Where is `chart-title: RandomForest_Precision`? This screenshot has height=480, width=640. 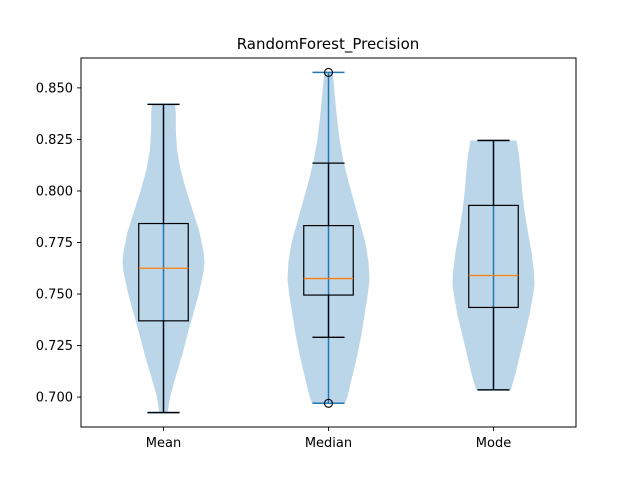 chart-title: RandomForest_Precision is located at coordinates (328, 44).